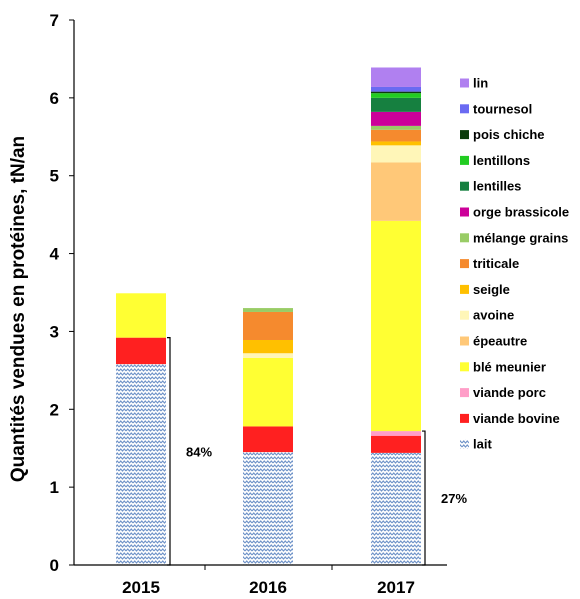 This screenshot has height=599, width=580. What do you see at coordinates (268, 392) in the screenshot?
I see `bar-segment-ble-meunier-2016` at bounding box center [268, 392].